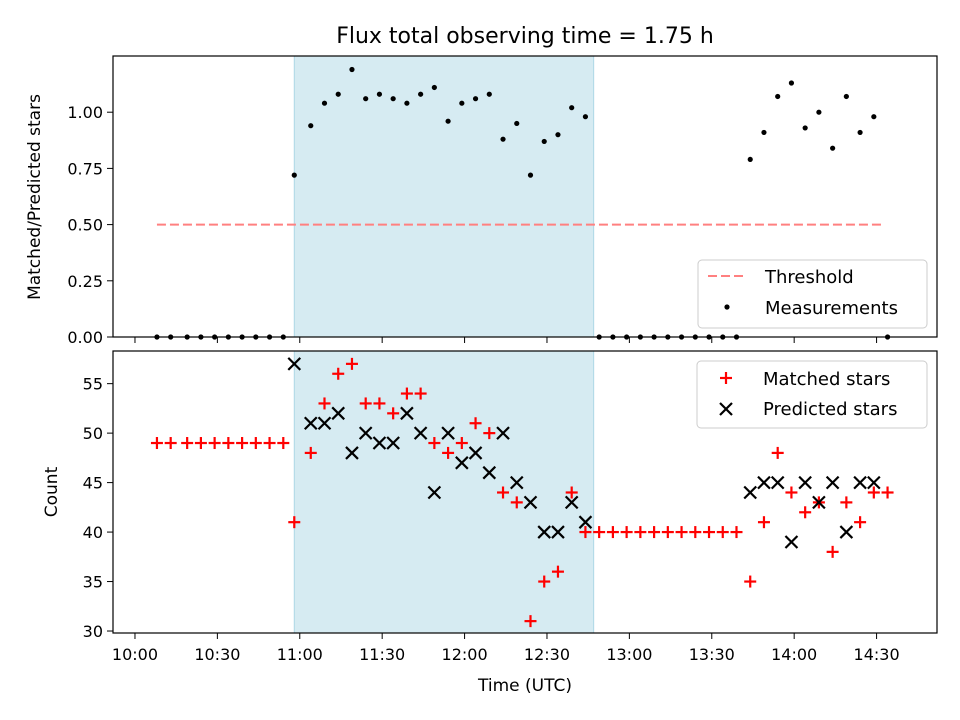 The width and height of the screenshot is (960, 720). Describe the element at coordinates (98, 508) in the screenshot. I see `bottom-y-axis: 30 35 40 45 50 55` at that location.